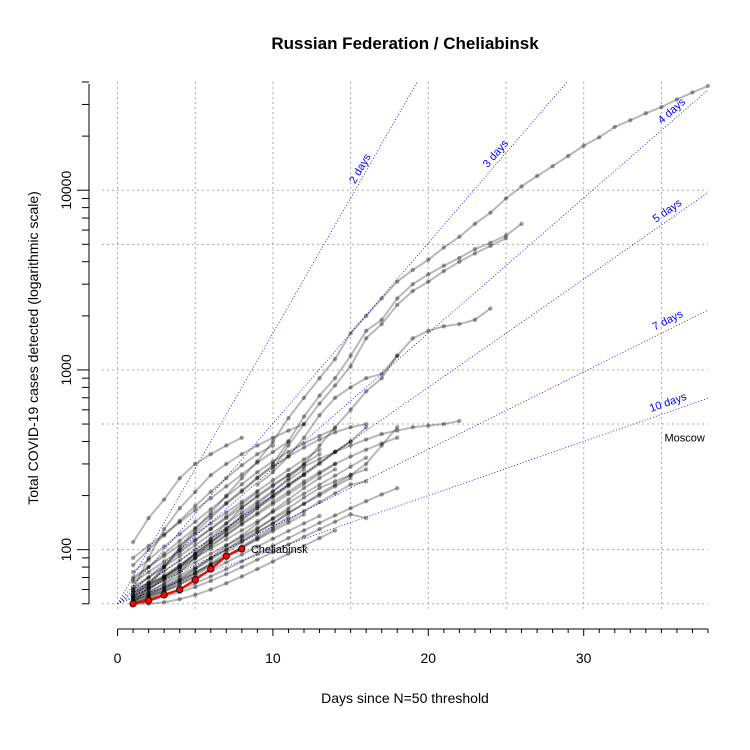  What do you see at coordinates (180, 589) in the screenshot?
I see `highlight-point` at bounding box center [180, 589].